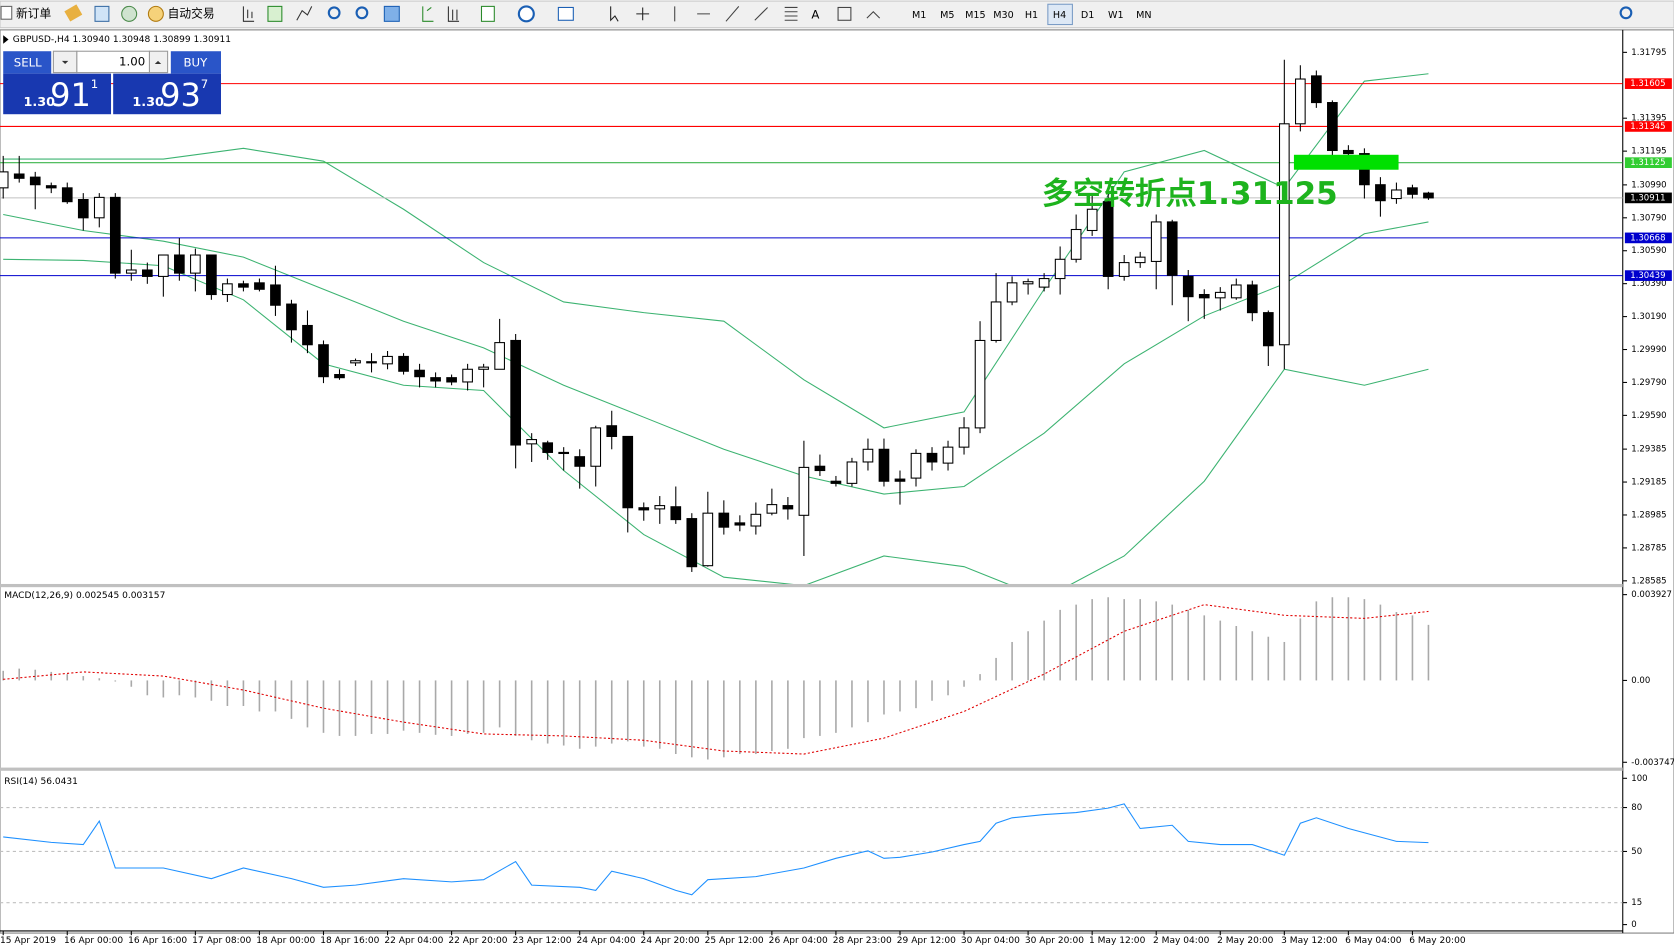  Describe the element at coordinates (1116, 15) in the screenshot. I see `timeframe: W1` at that location.